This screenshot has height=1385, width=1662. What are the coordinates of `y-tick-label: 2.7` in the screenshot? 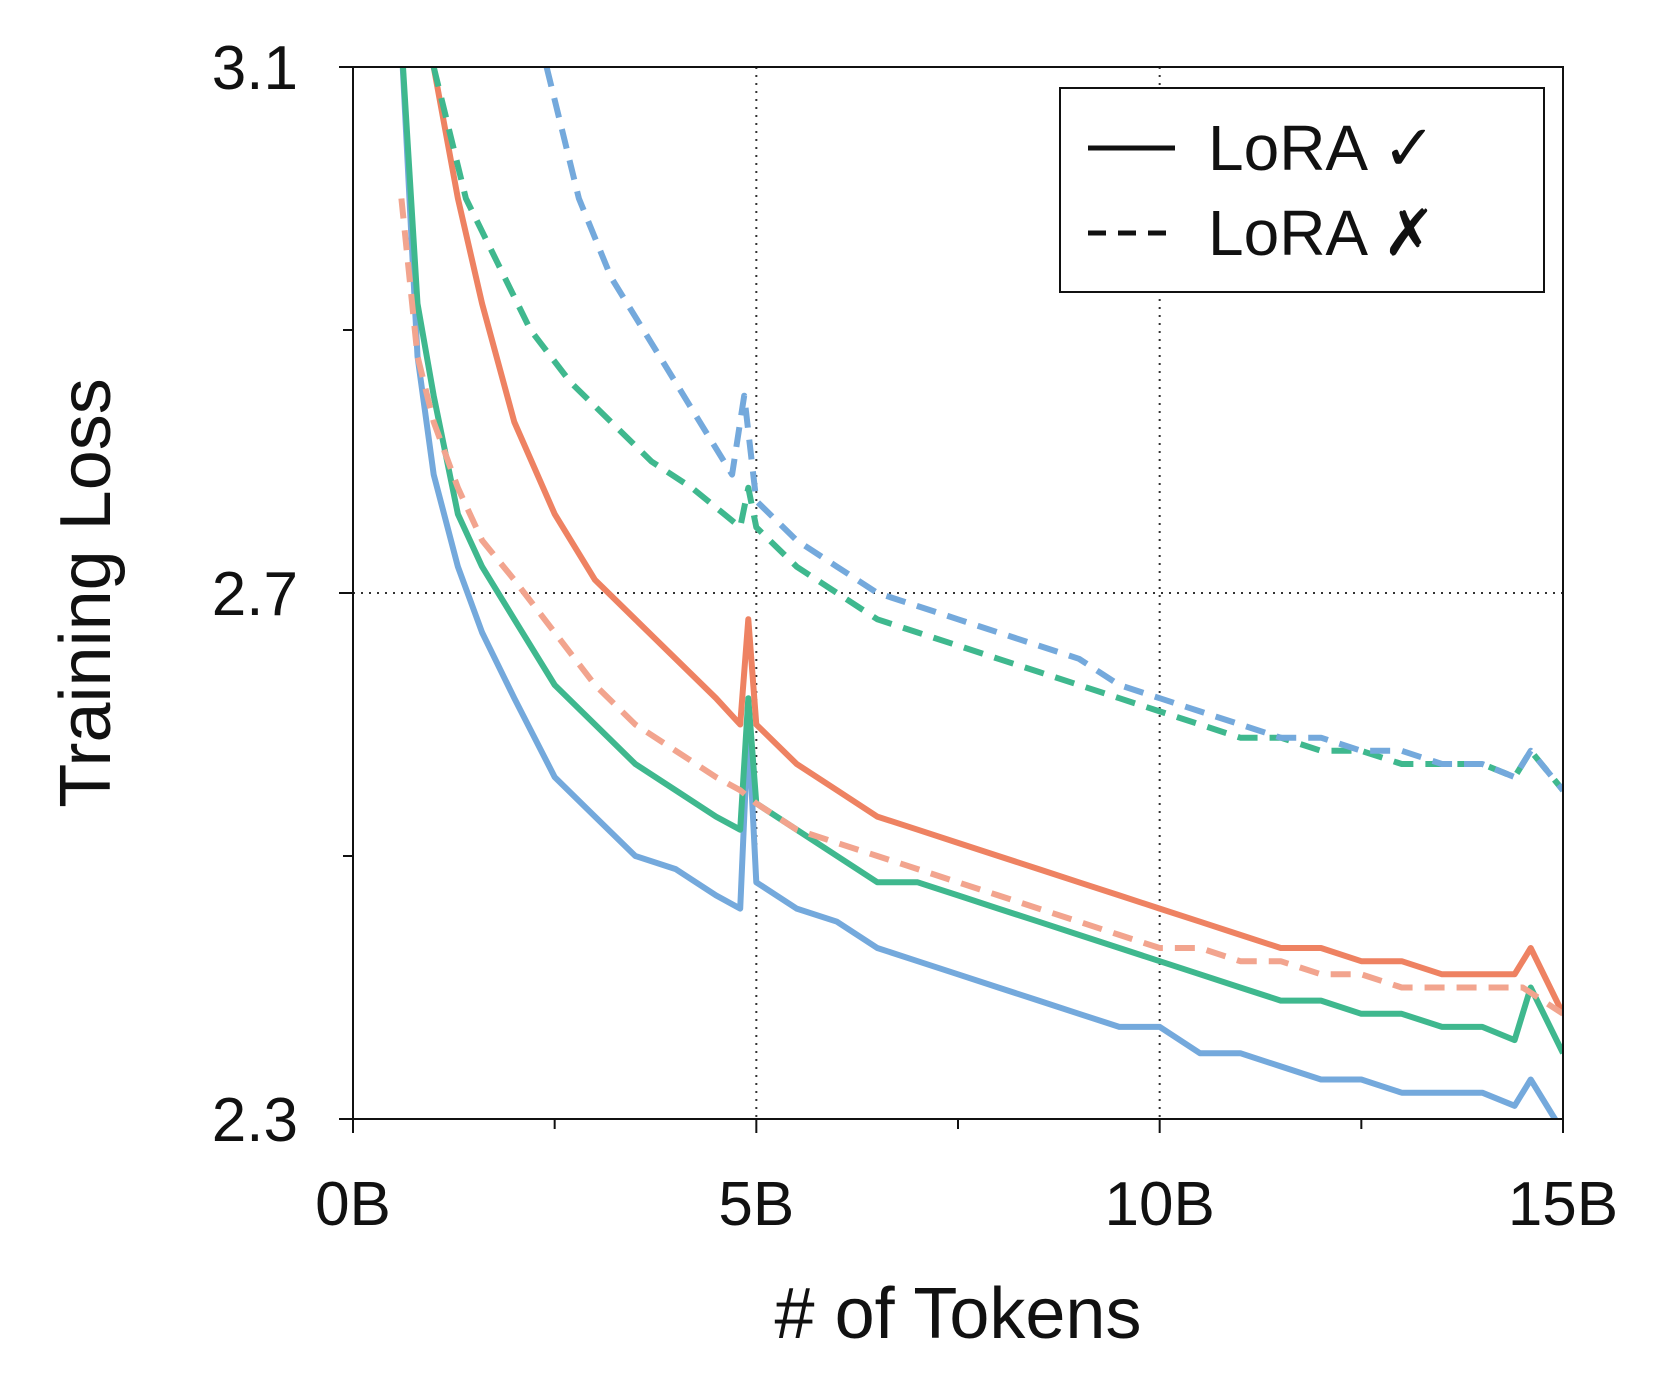 It's located at (255, 594).